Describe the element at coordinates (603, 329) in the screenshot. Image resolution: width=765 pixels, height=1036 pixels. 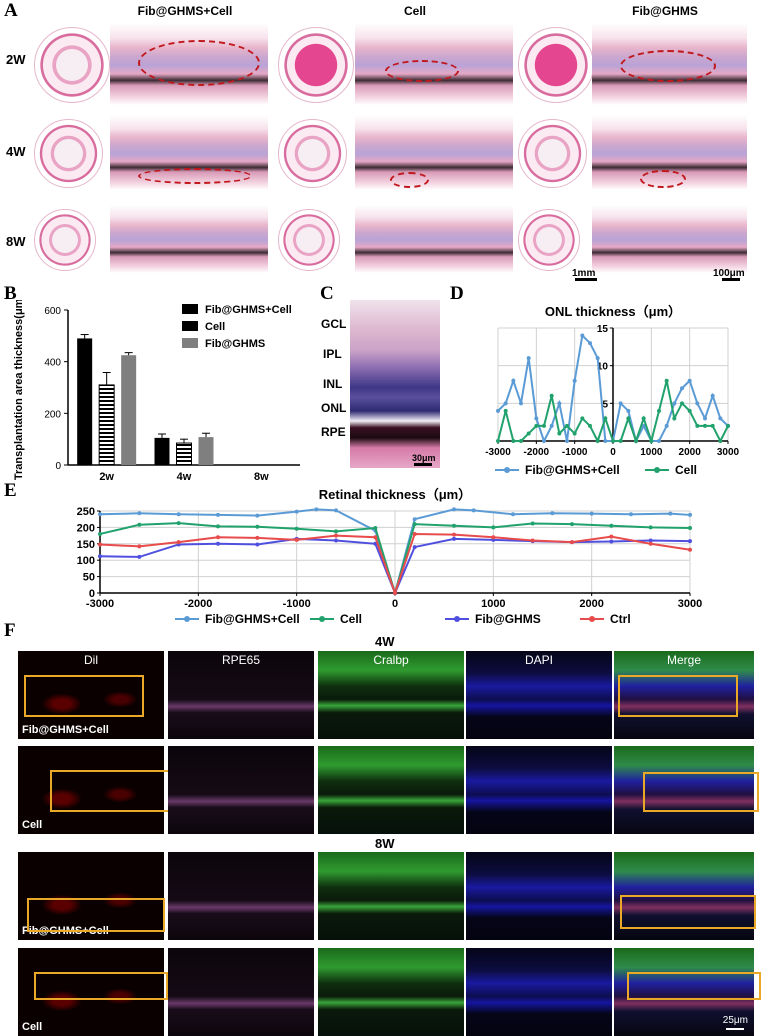
I see `y-tick-label: 15` at that location.